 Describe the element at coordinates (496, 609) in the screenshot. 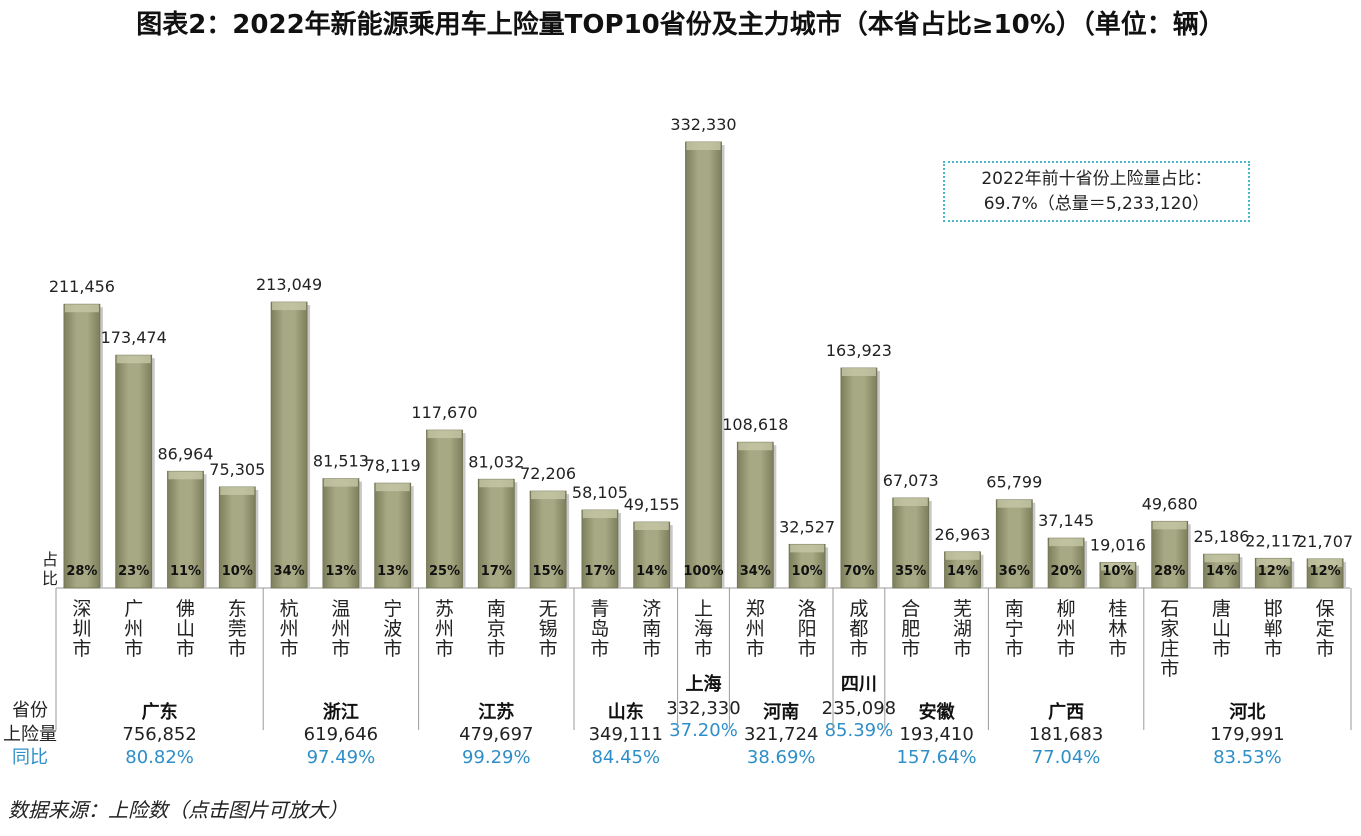

I see `city-label-char: 南` at that location.